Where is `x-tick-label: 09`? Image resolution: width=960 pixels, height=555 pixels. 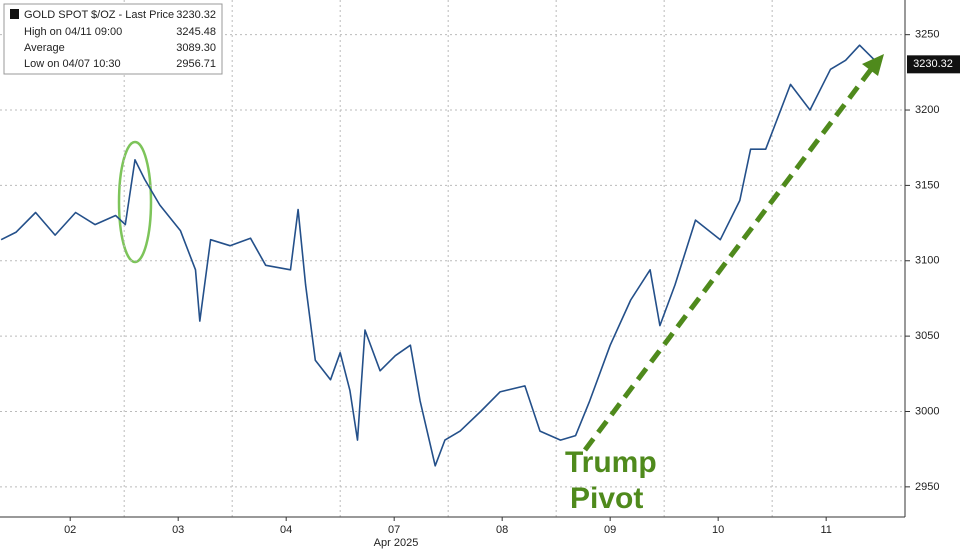 x-tick-label: 09 is located at coordinates (610, 530).